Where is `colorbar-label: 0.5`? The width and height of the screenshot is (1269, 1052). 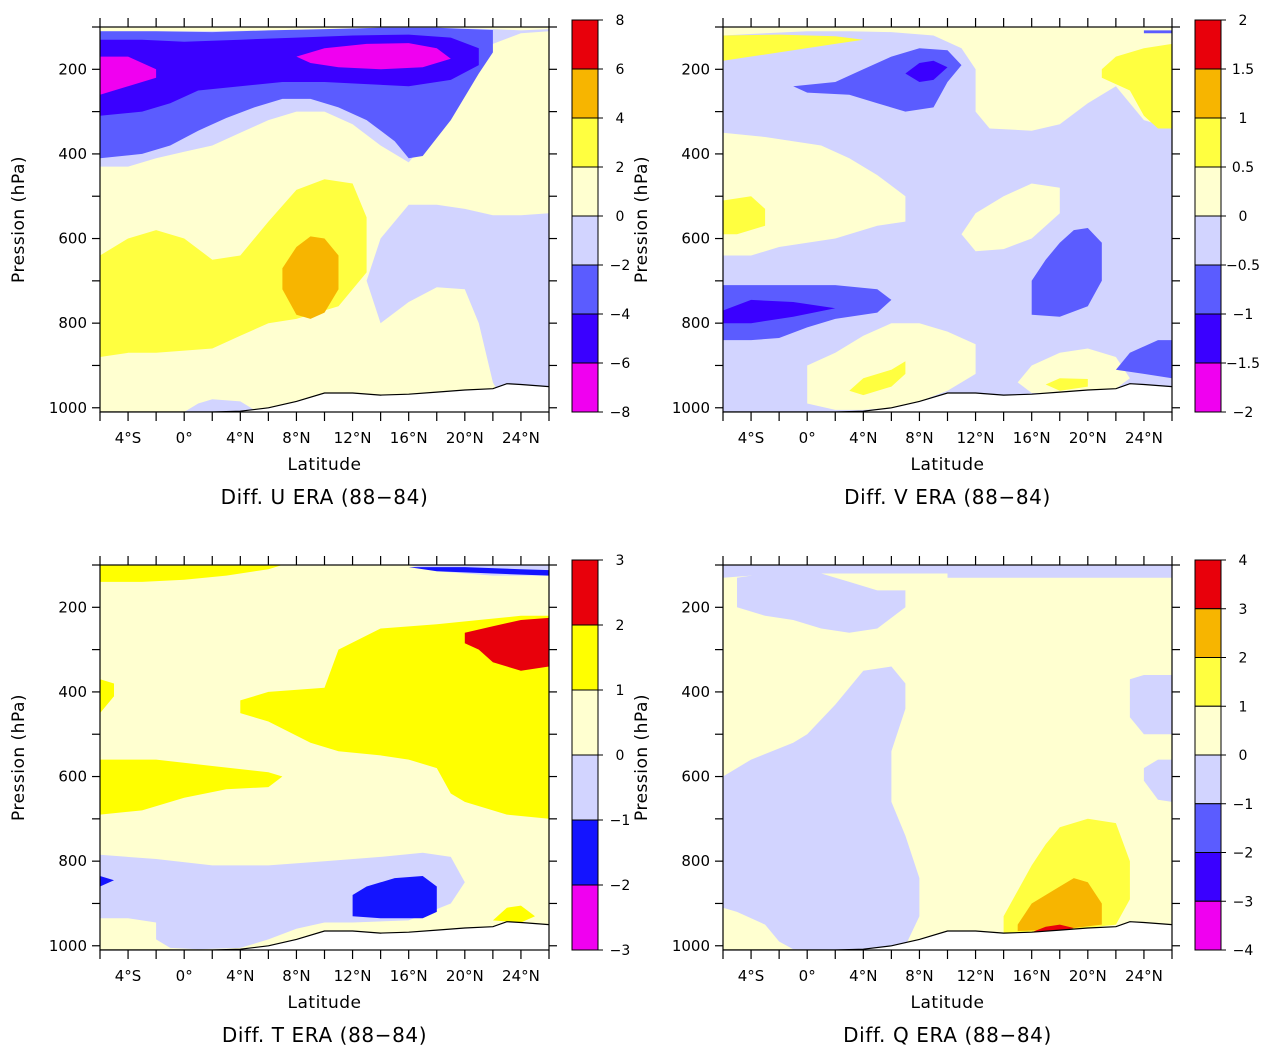
colorbar-label: 0.5 is located at coordinates (1243, 168).